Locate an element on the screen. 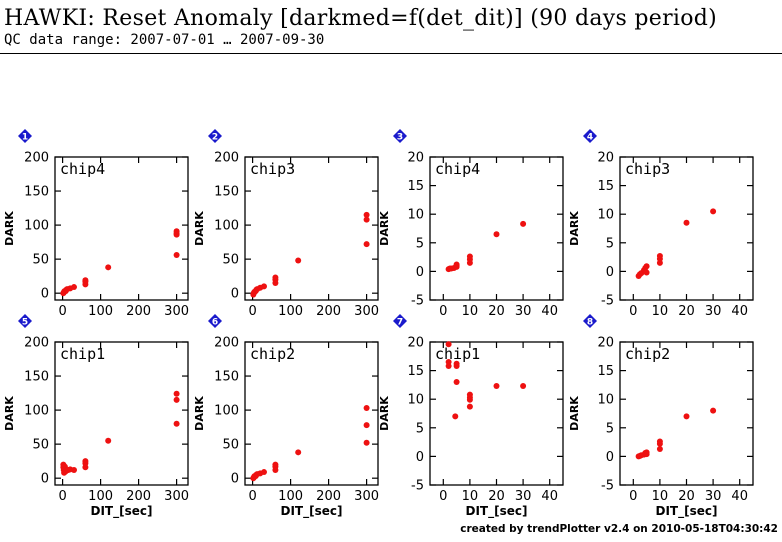 The image size is (782, 542). panel-badge-number: 3 is located at coordinates (400, 138).